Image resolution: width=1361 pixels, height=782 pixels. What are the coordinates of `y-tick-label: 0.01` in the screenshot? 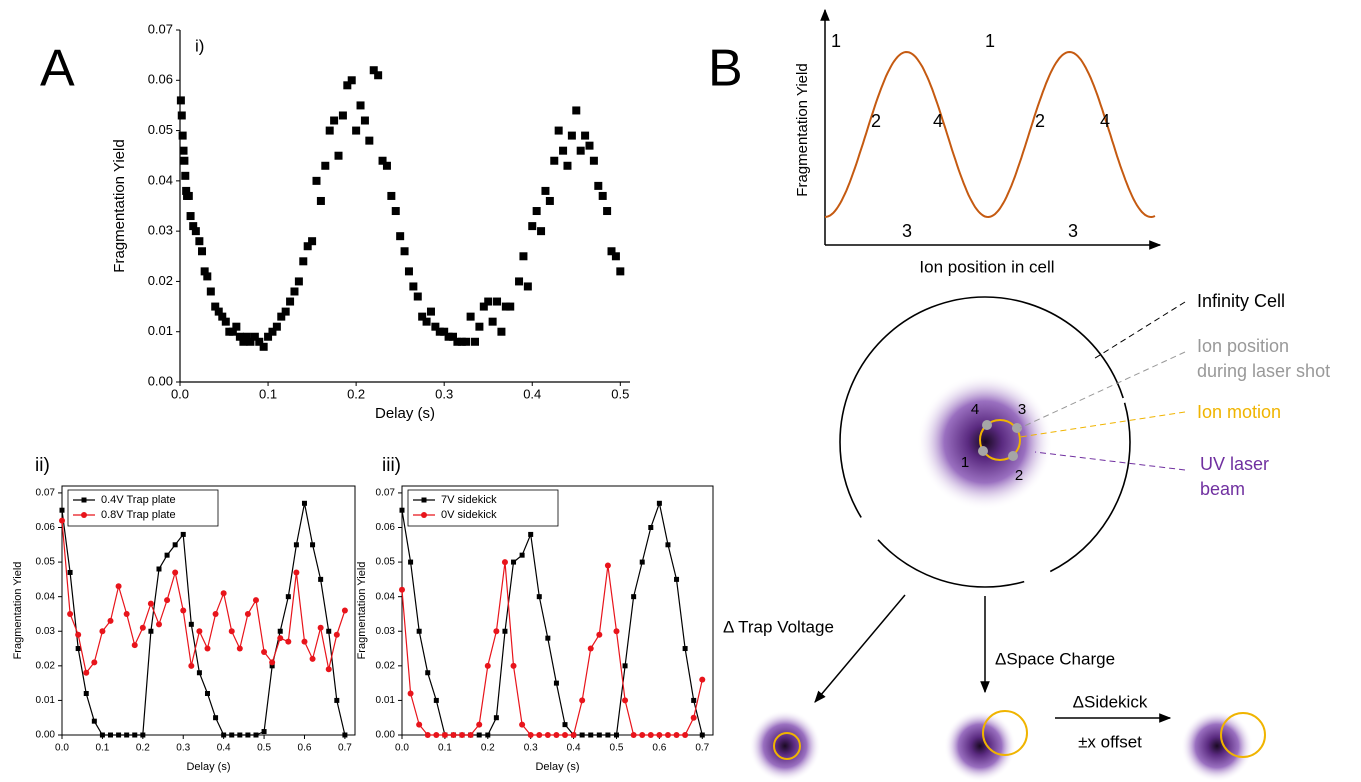 It's located at (386, 700).